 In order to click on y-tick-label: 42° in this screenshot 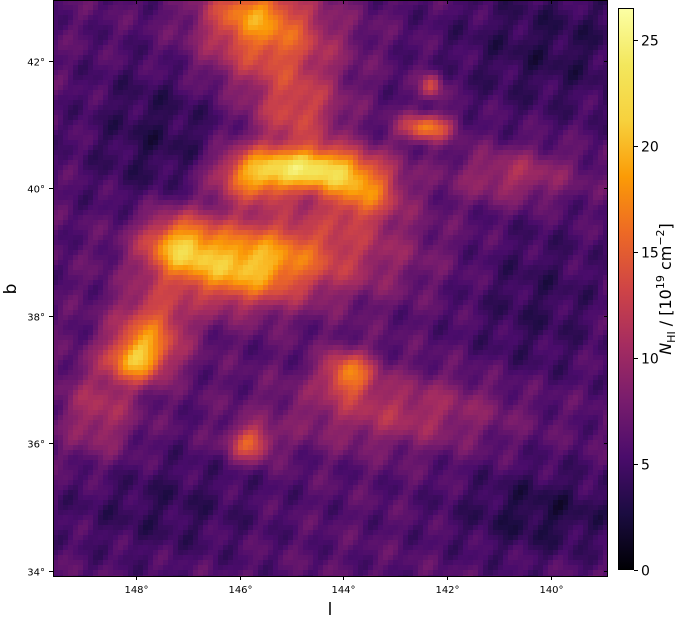, I will do `click(36, 63)`.